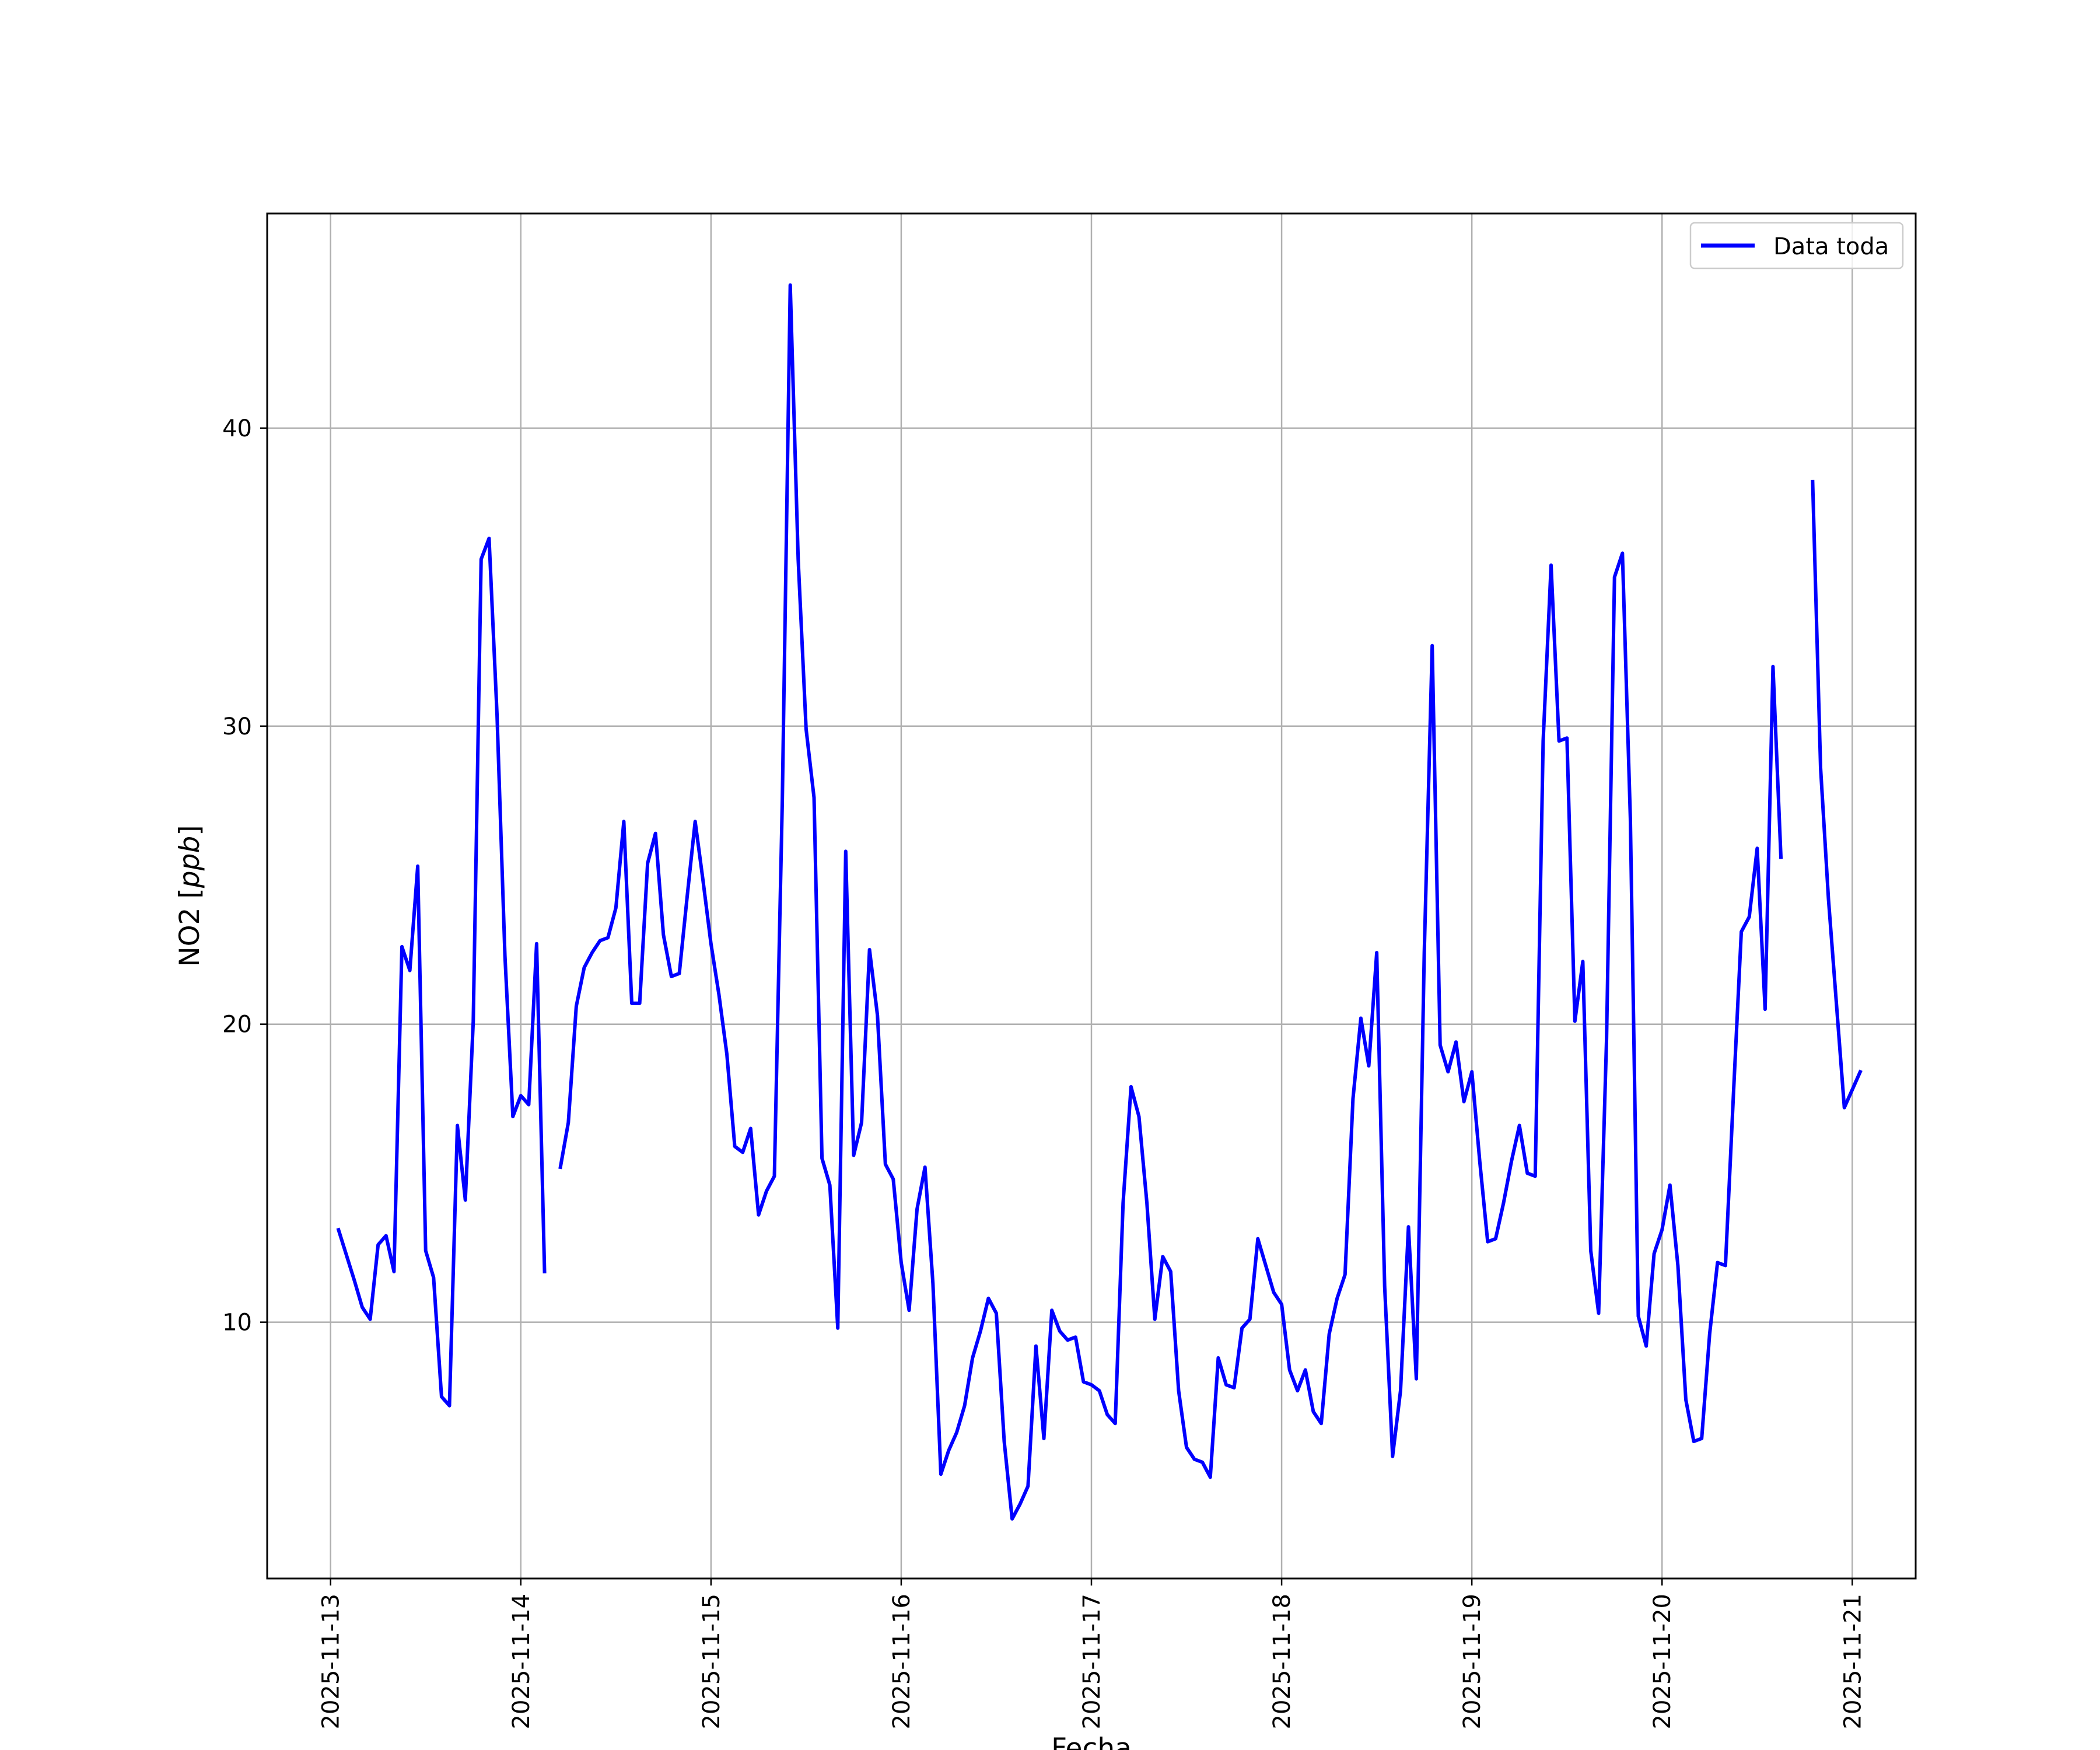  Describe the element at coordinates (190, 928) in the screenshot. I see `y-axis-label-main: NO2 [` at that location.